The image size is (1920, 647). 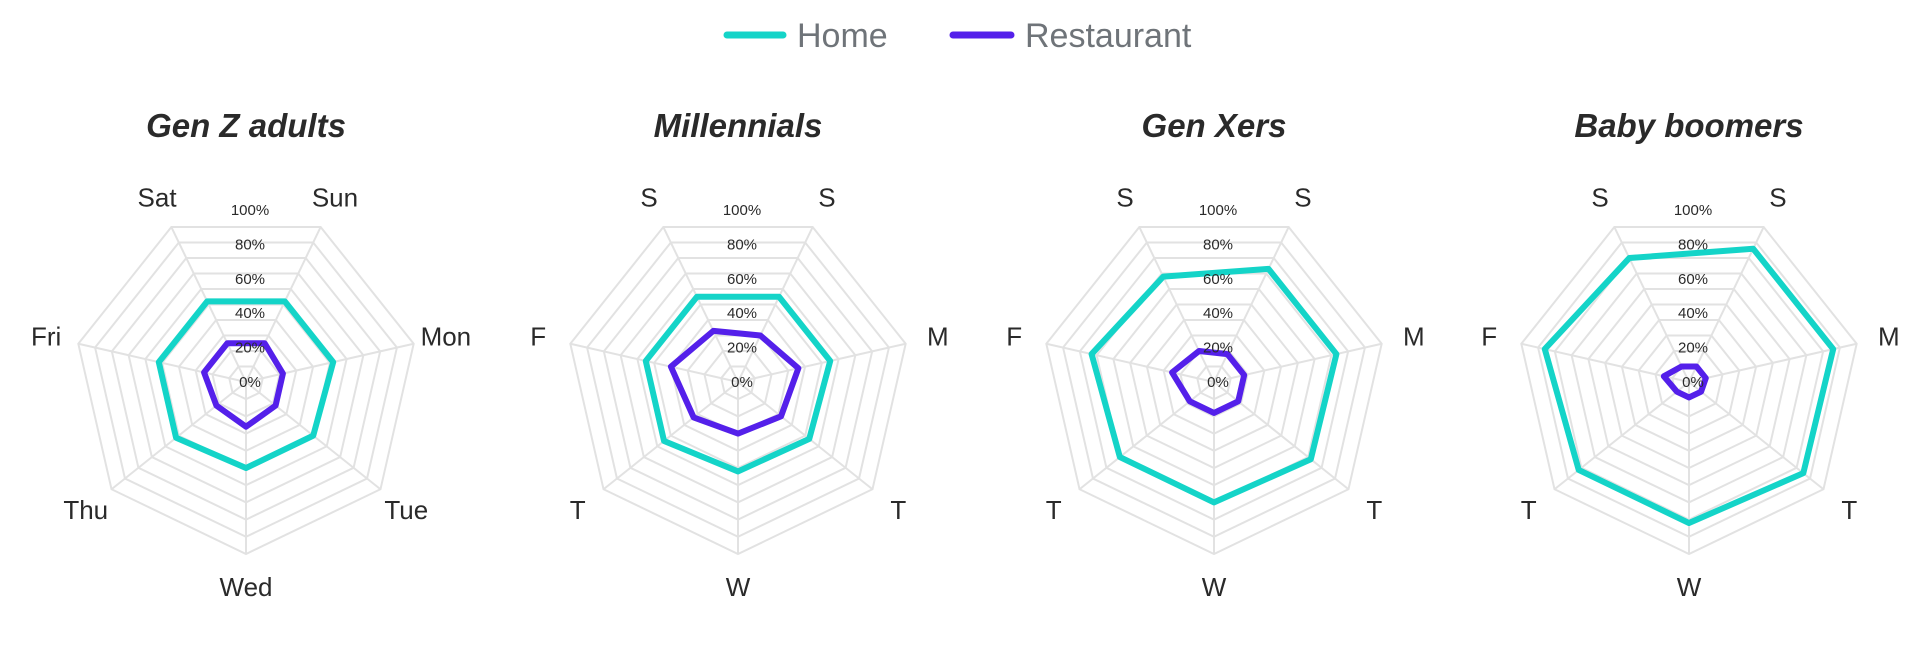 I want to click on panel-title: Gen Xers, so click(x=1214, y=125).